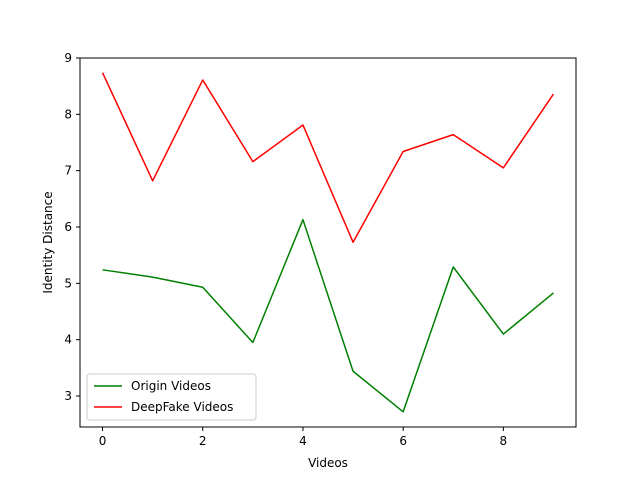 Image resolution: width=640 pixels, height=480 pixels. Describe the element at coordinates (68, 171) in the screenshot. I see `y-tick-label: 7` at that location.